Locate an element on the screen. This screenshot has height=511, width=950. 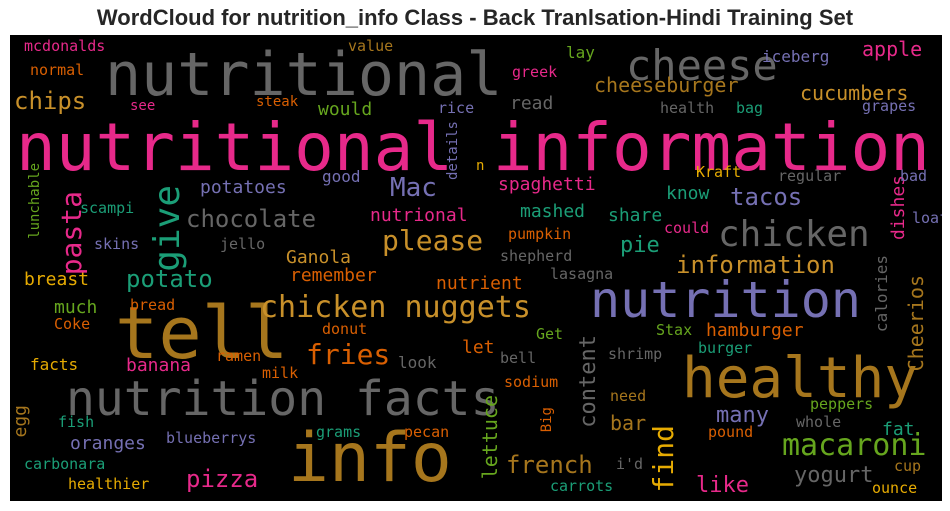
word-chicken: chicken is located at coordinates (794, 234).